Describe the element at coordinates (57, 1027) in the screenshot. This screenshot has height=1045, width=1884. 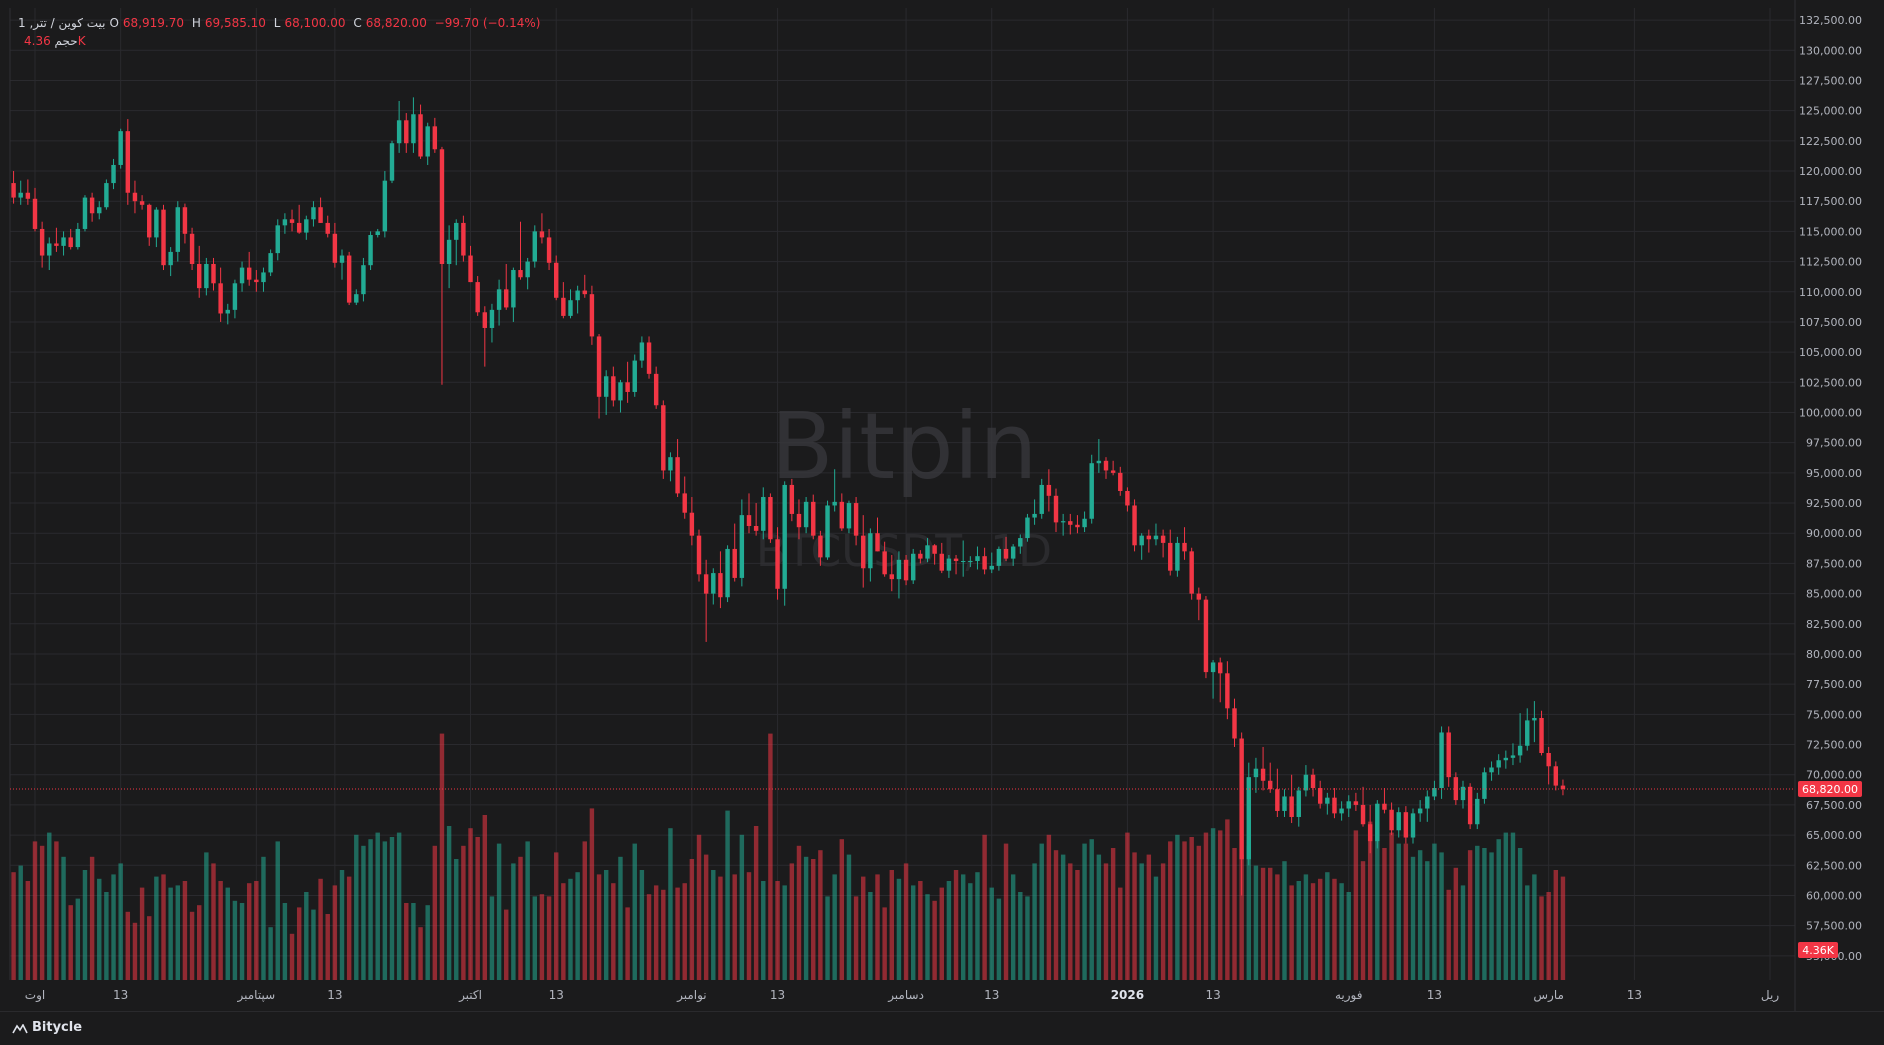
I see `brand-name: Bitycle` at that location.